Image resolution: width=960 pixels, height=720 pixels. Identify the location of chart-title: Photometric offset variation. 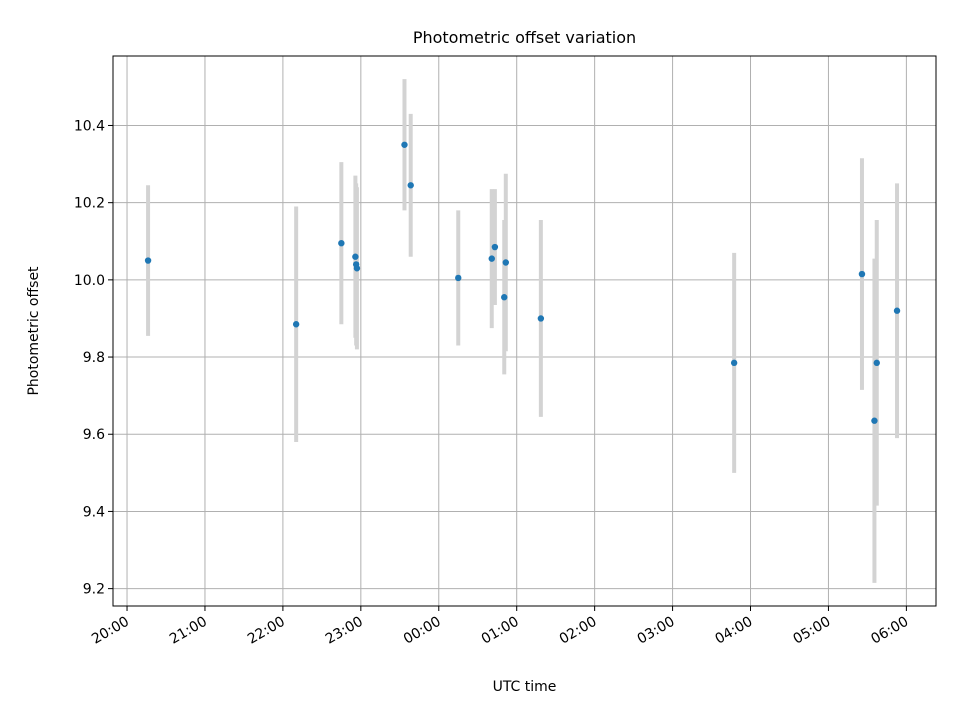
(524, 37).